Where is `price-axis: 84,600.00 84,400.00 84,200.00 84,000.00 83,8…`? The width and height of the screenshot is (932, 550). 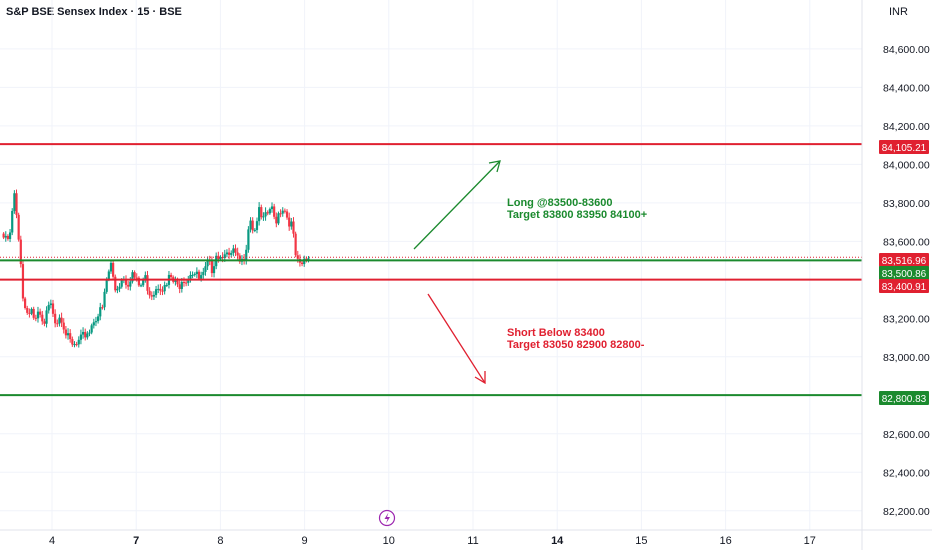
price-axis: 84,600.00 84,400.00 84,200.00 84,000.00 83,8… is located at coordinates (895, 275).